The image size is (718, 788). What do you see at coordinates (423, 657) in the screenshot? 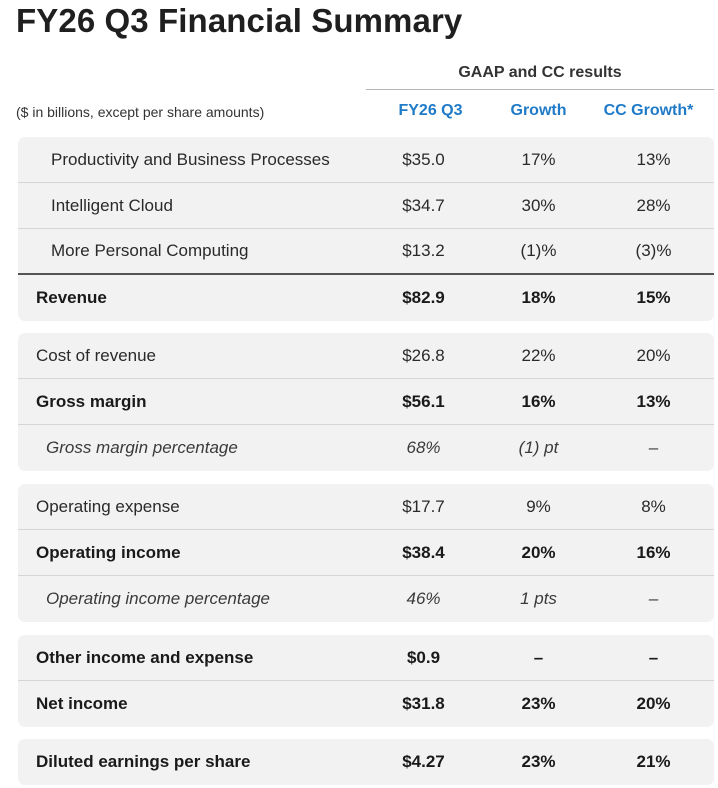
I see `value-cell: $0.9` at bounding box center [423, 657].